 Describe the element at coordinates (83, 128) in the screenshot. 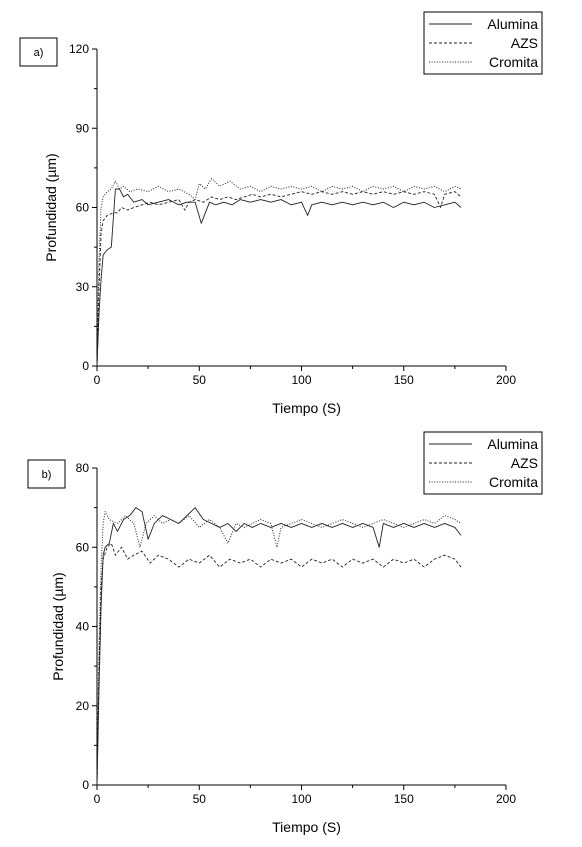

I see `y-tick-label: 90` at that location.